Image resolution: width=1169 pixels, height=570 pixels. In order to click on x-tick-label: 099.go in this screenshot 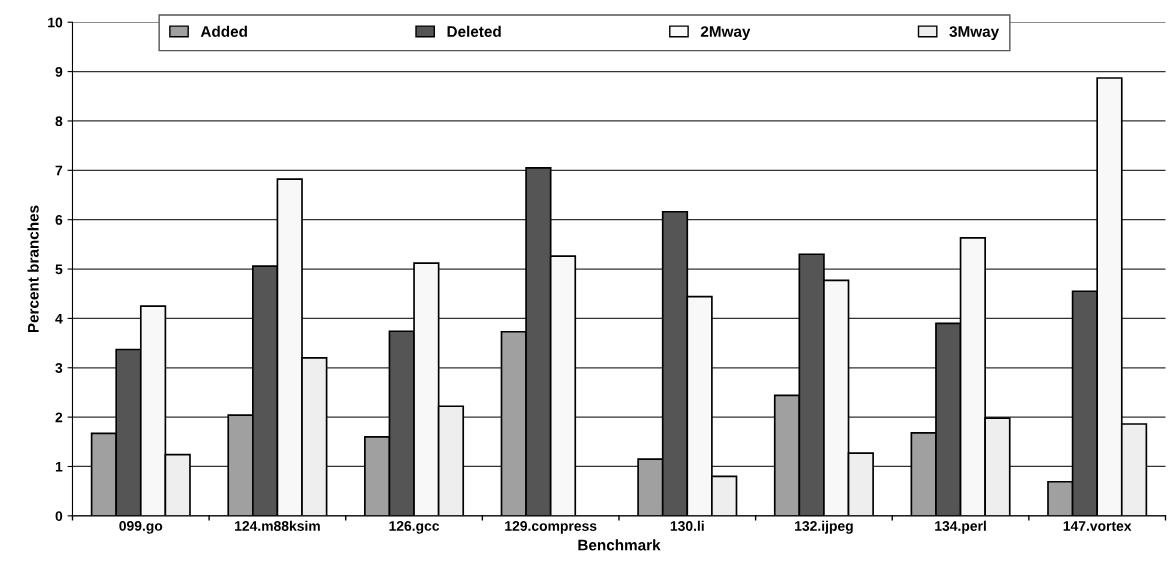, I will do `click(141, 527)`.